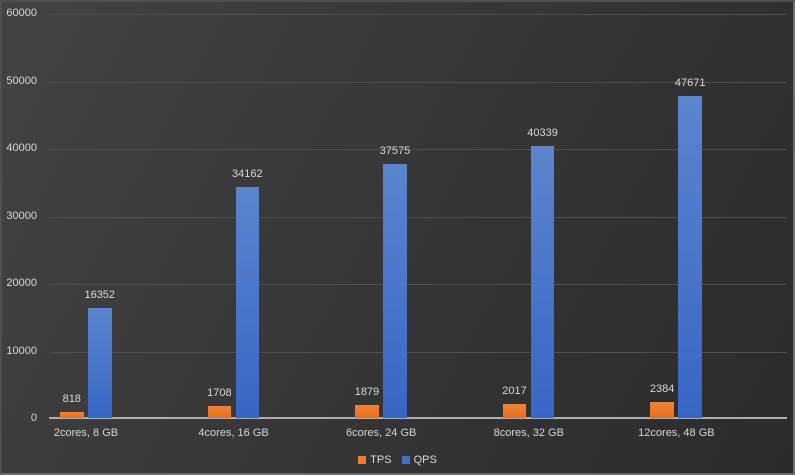  What do you see at coordinates (425, 460) in the screenshot?
I see `legend-label-qps: QPS` at bounding box center [425, 460].